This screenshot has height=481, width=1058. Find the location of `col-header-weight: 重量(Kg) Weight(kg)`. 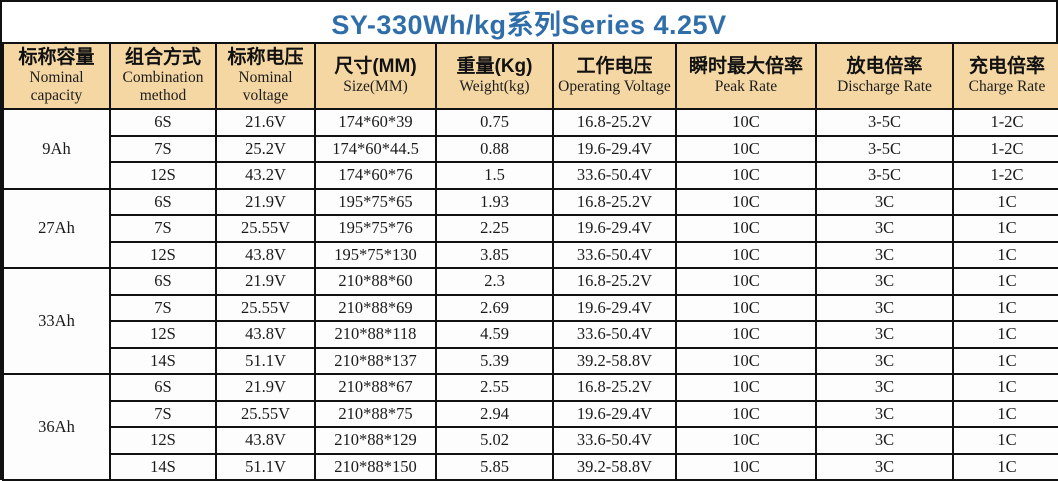

col-header-weight: 重量(Kg) Weight(kg) is located at coordinates (494, 76).